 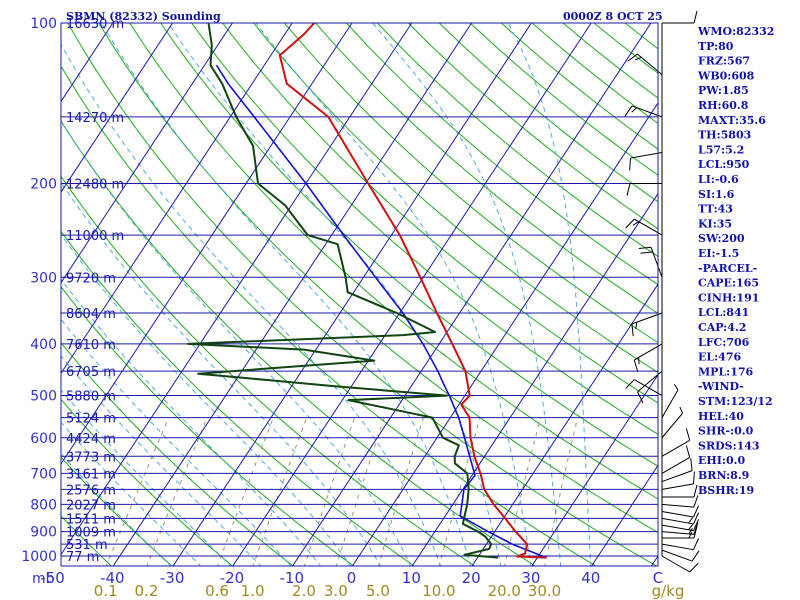 What do you see at coordinates (724, 342) in the screenshot?
I see `index-line: LFC:706` at bounding box center [724, 342].